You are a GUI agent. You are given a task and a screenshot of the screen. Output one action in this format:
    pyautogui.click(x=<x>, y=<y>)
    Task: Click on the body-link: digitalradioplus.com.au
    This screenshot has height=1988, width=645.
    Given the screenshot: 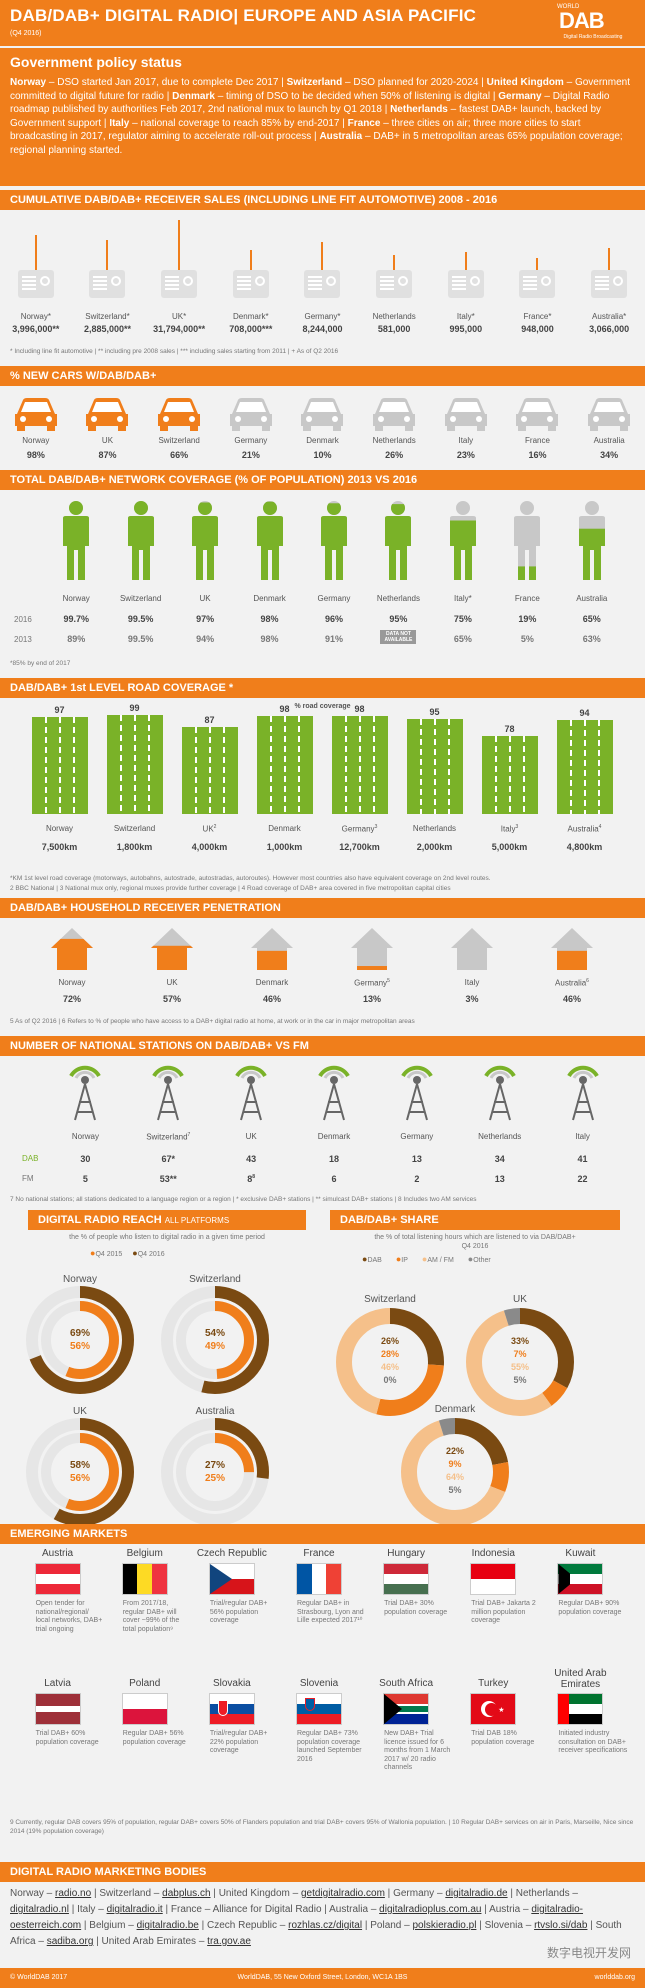 What is the action you would take?
    pyautogui.click(x=430, y=1909)
    